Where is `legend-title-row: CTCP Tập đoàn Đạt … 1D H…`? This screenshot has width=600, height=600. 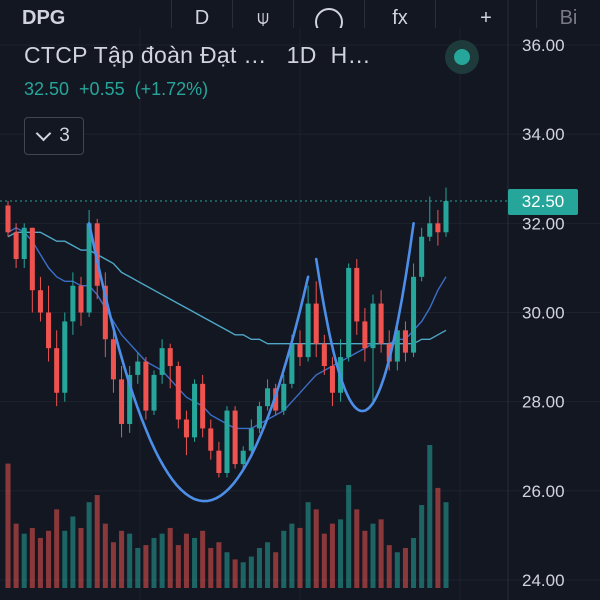 legend-title-row: CTCP Tập đoàn Đạt … 1D H… is located at coordinates (197, 55).